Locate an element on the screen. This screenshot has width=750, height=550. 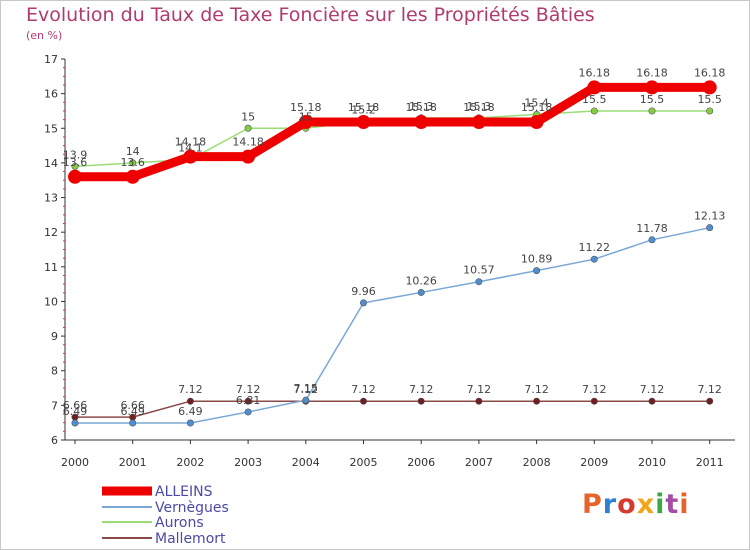
proxiti-logo: Proxiti is located at coordinates (636, 504).